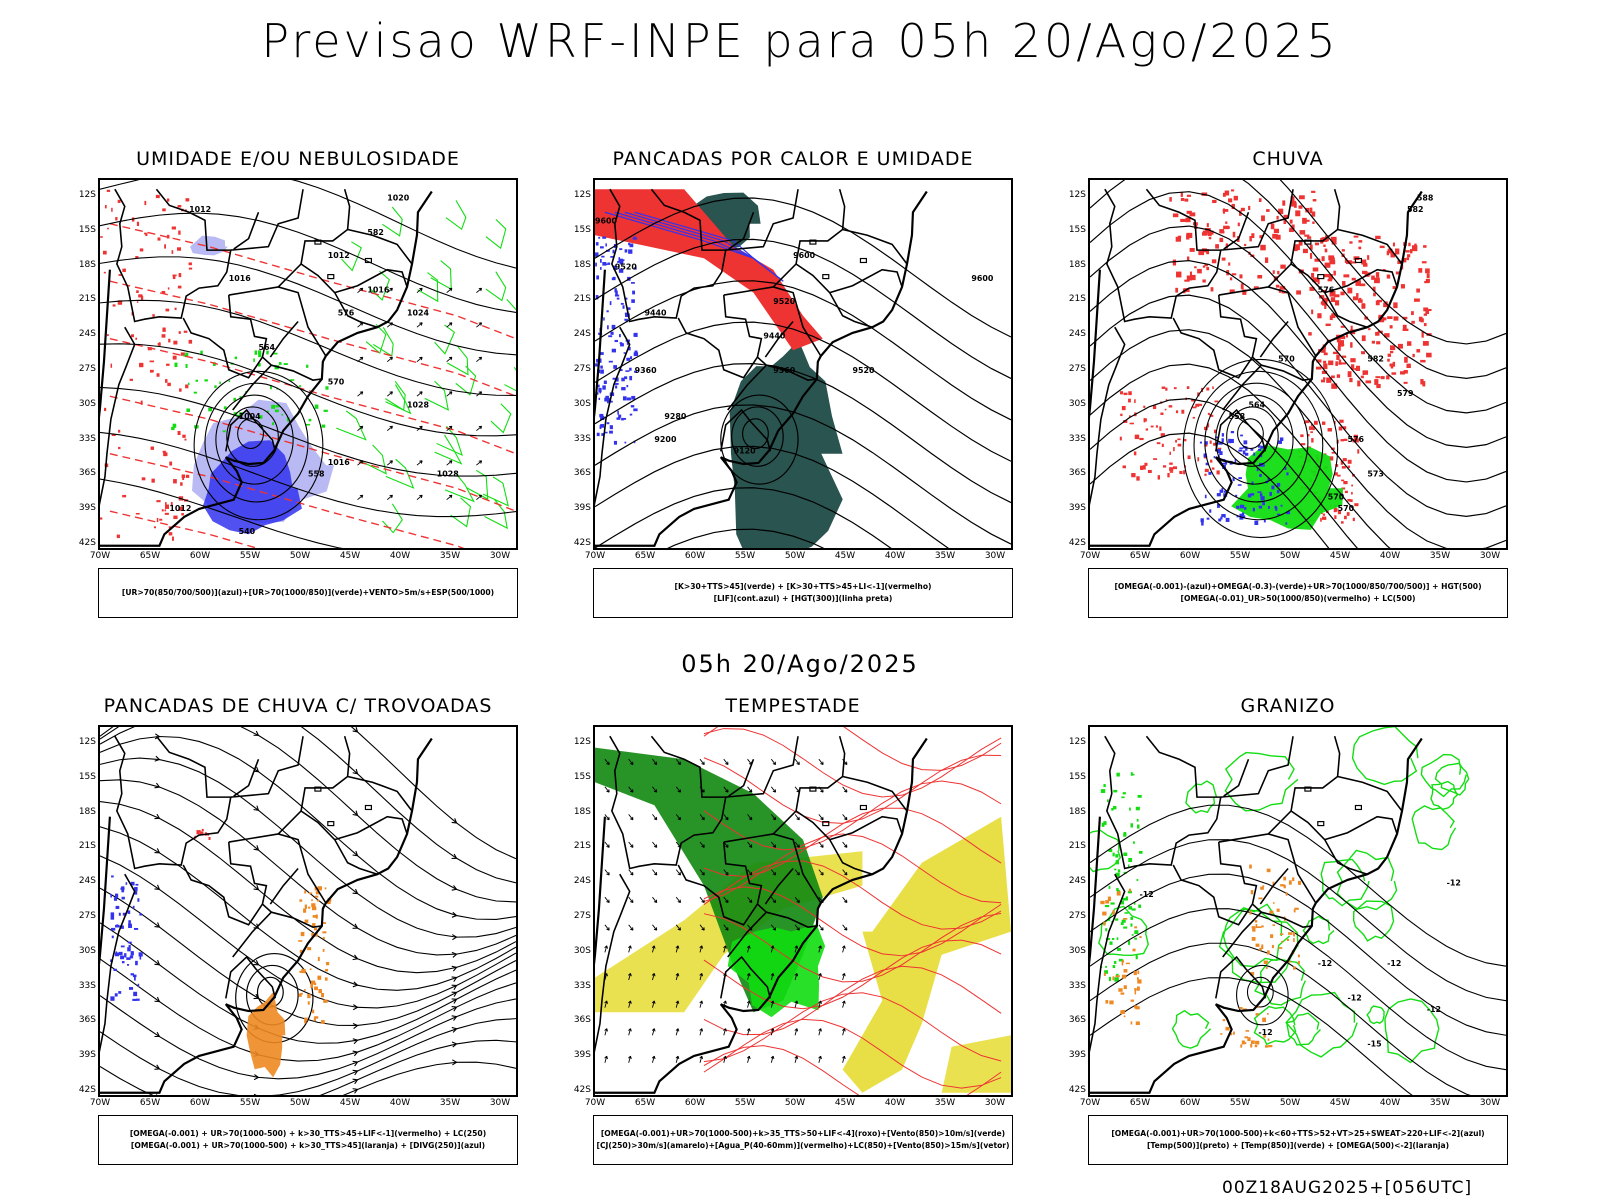  Describe the element at coordinates (1405, 393) in the screenshot. I see `contour-label: 579` at that location.